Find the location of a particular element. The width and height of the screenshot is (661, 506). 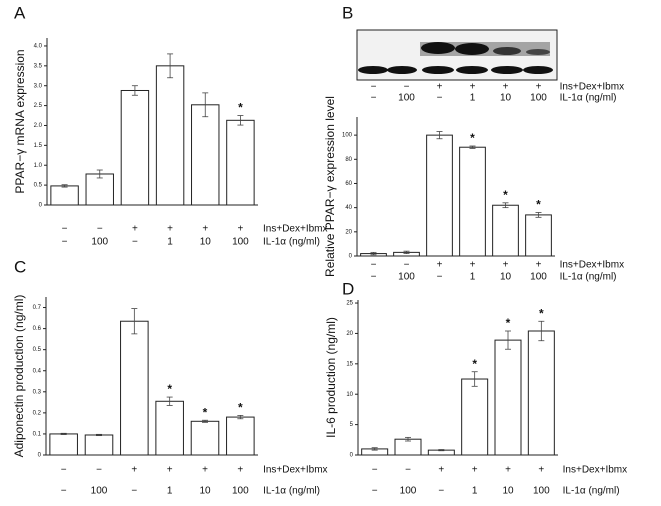

y-tick-label: 0.1 is located at coordinates (37, 435).